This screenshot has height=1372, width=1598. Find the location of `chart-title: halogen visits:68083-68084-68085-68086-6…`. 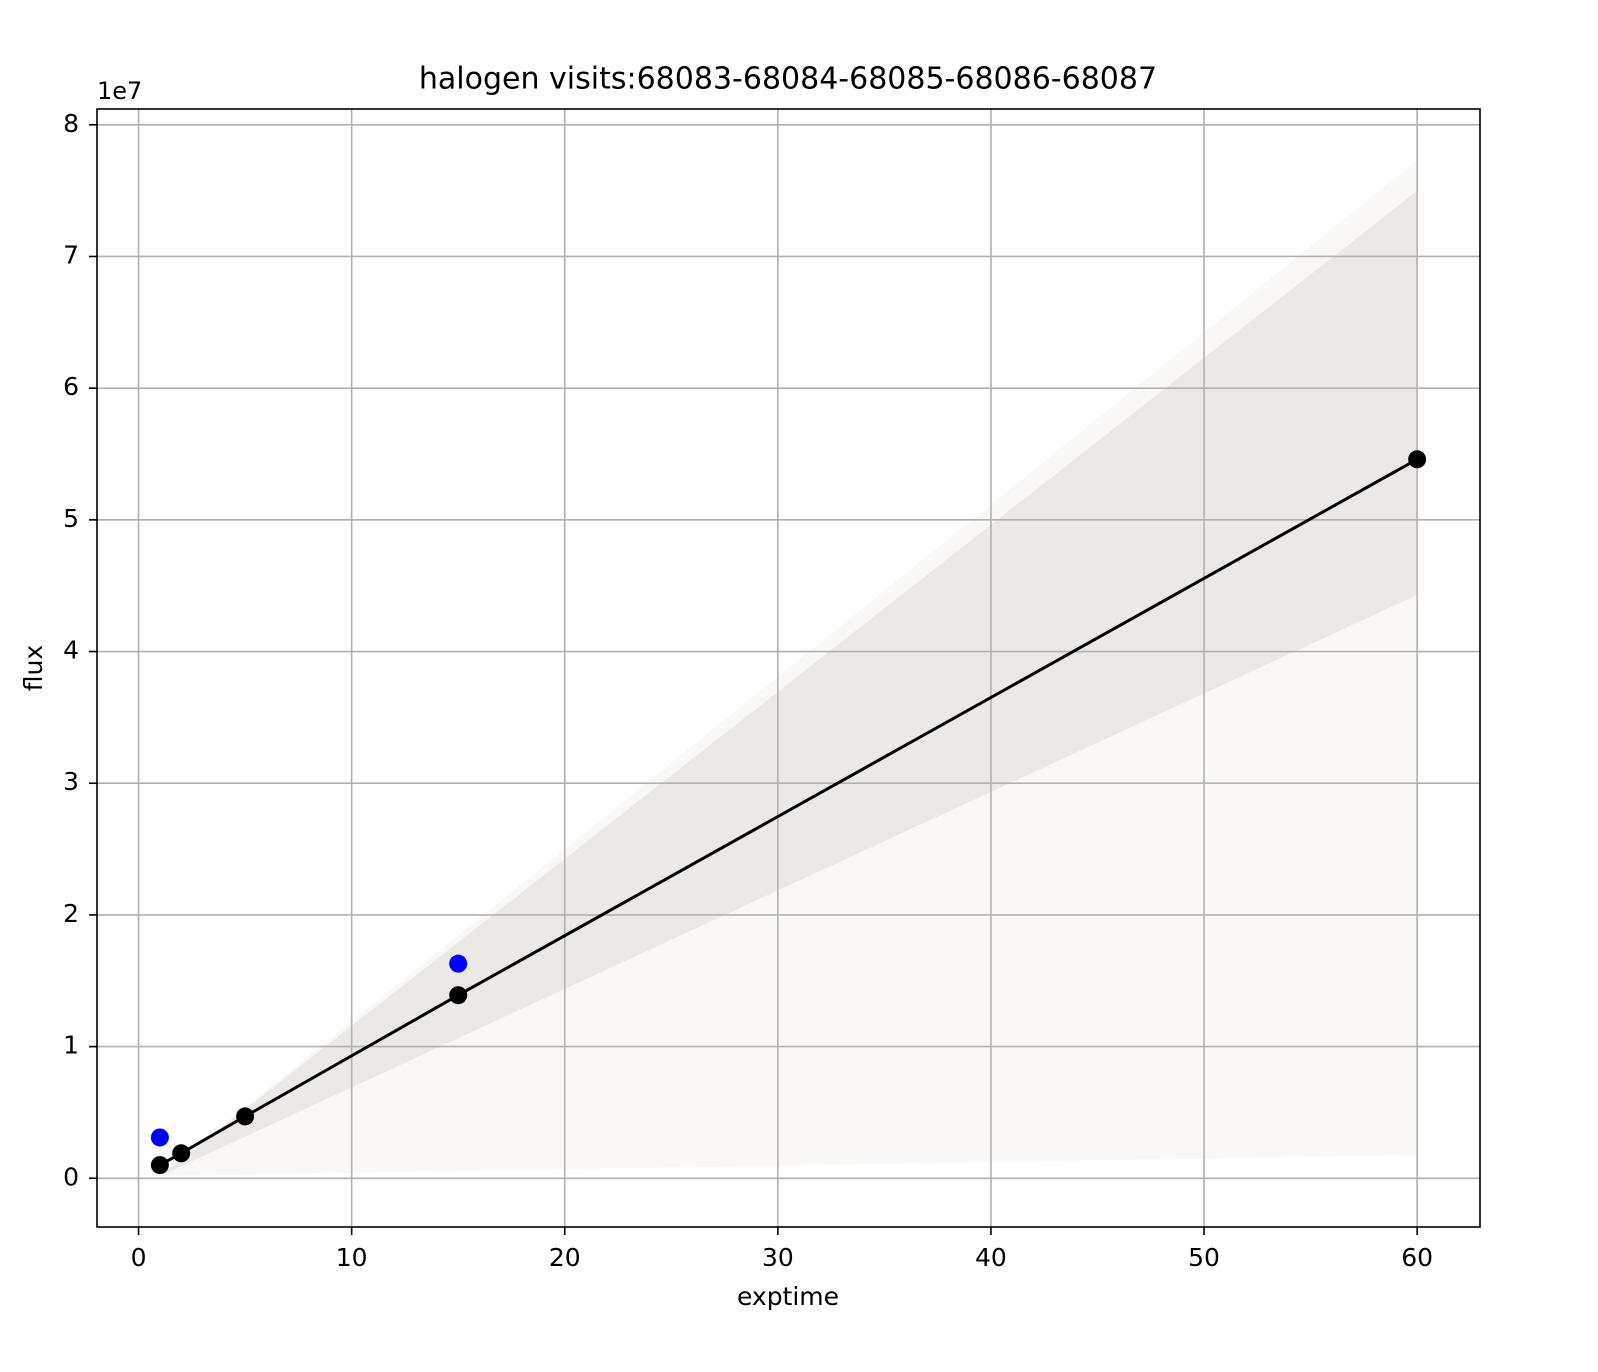

chart-title: halogen visits:68083-68084-68085-68086-6… is located at coordinates (788, 79).